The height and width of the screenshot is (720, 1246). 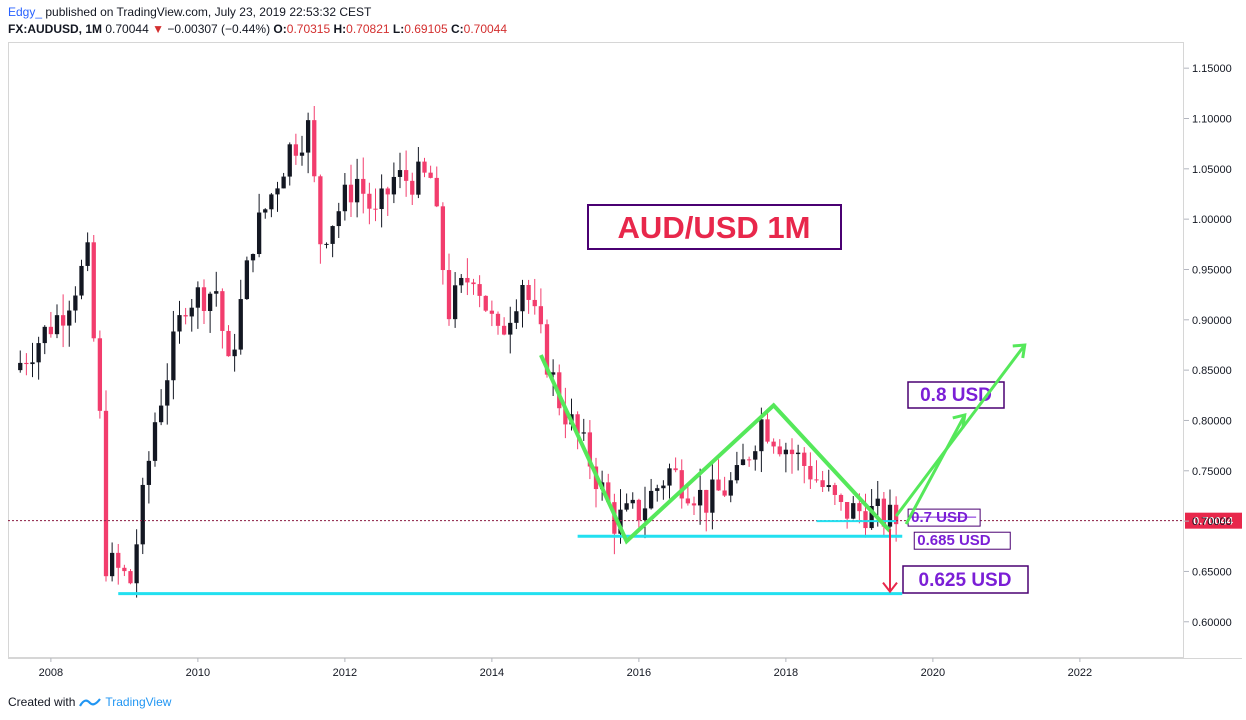 I want to click on chart-title: AUD/USD 1M, so click(x=714, y=227).